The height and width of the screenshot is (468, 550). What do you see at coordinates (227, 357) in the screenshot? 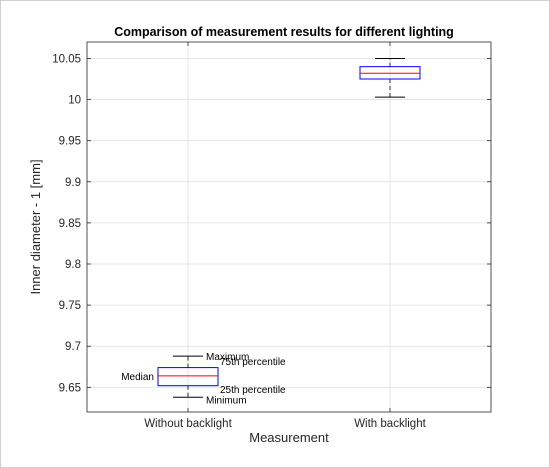
I see `annotation-maximum: Maximum` at bounding box center [227, 357].